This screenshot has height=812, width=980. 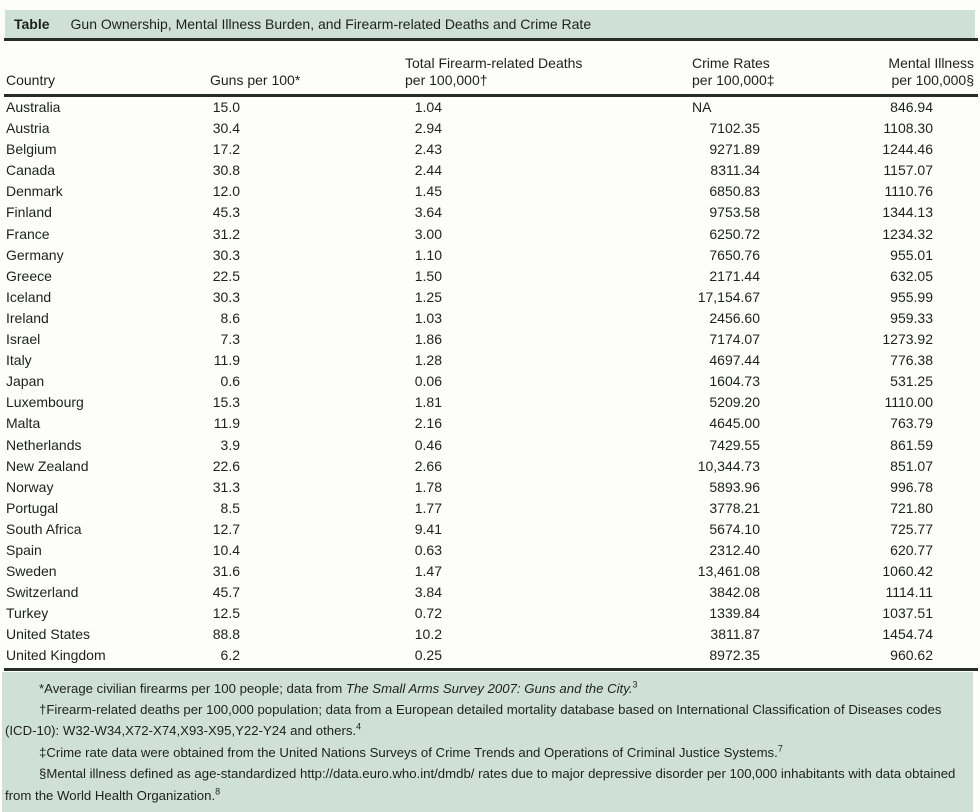 What do you see at coordinates (226, 191) in the screenshot?
I see `cell-guns: 12.0` at bounding box center [226, 191].